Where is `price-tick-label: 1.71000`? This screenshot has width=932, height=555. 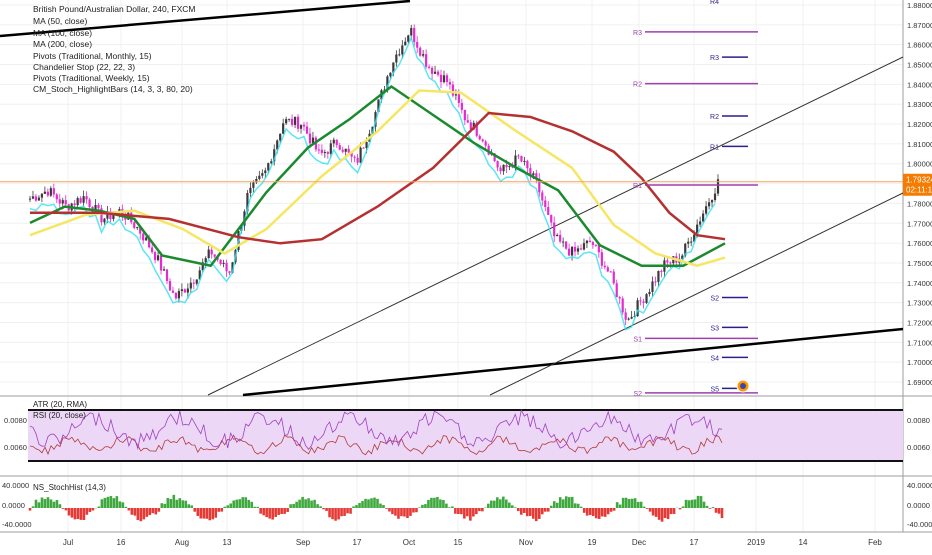
price-tick-label: 1.71000 is located at coordinates (919, 342).